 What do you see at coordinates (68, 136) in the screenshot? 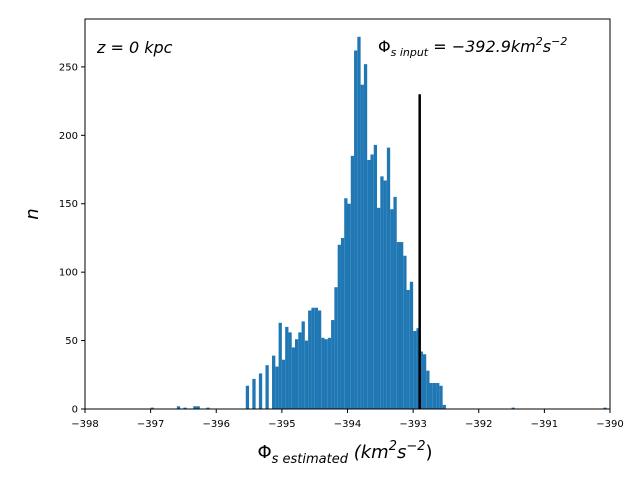
I see `y-tick-label: 200` at bounding box center [68, 136].